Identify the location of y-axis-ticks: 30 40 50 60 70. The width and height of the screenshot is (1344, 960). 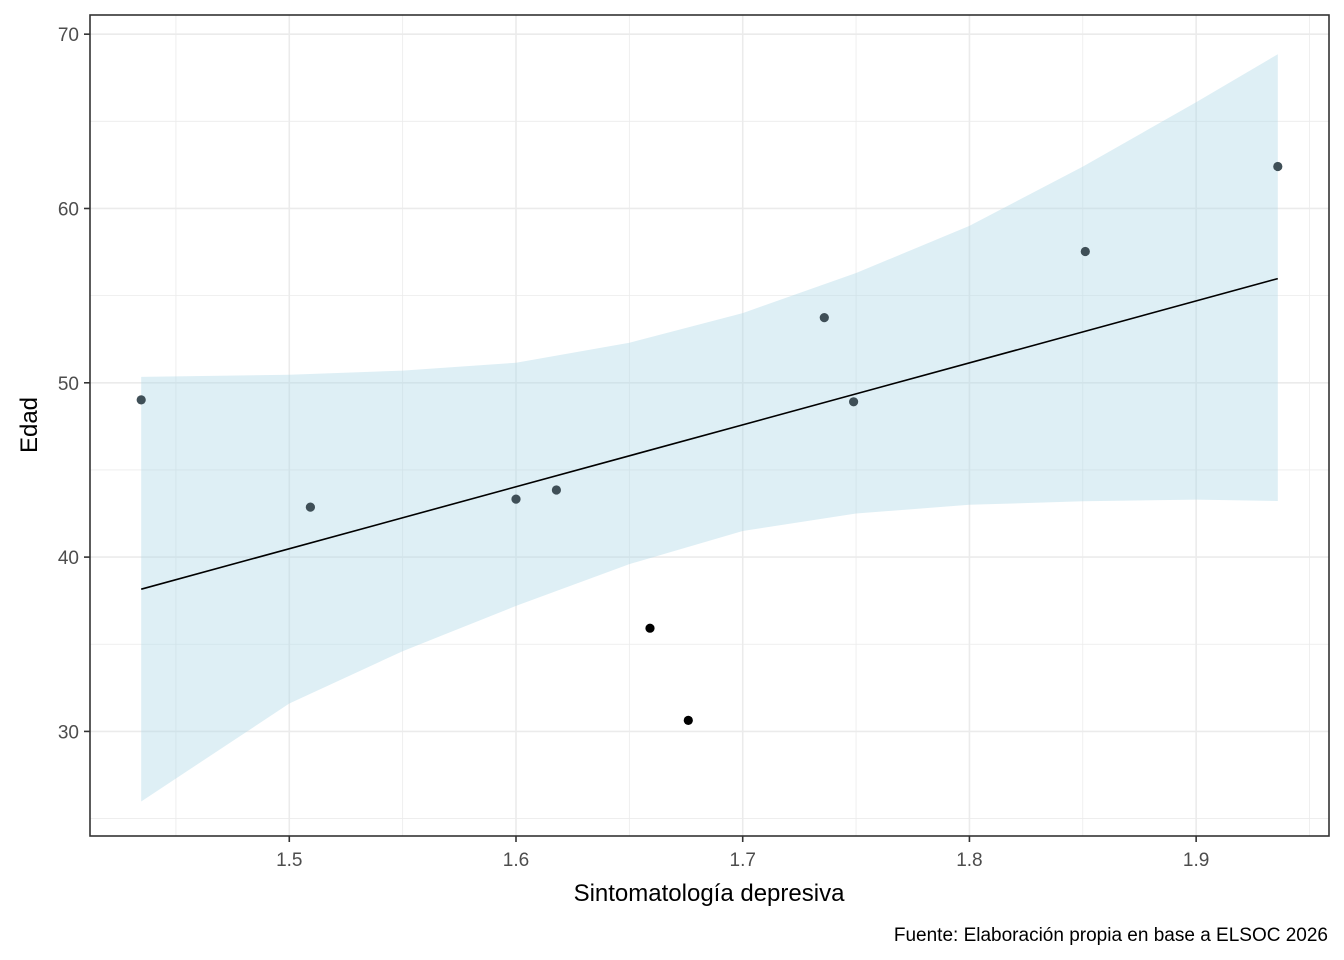
(74, 384).